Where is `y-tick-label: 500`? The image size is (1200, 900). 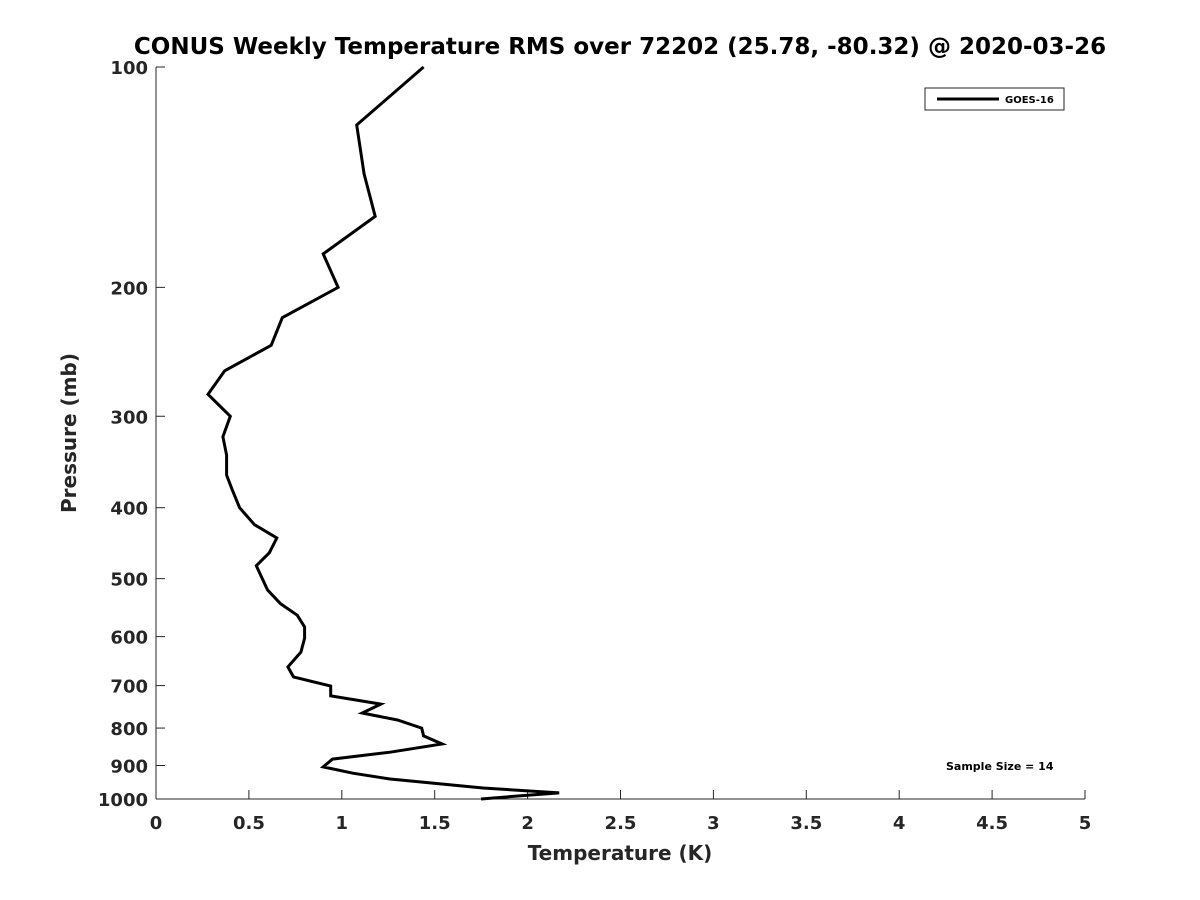 y-tick-label: 500 is located at coordinates (129, 580).